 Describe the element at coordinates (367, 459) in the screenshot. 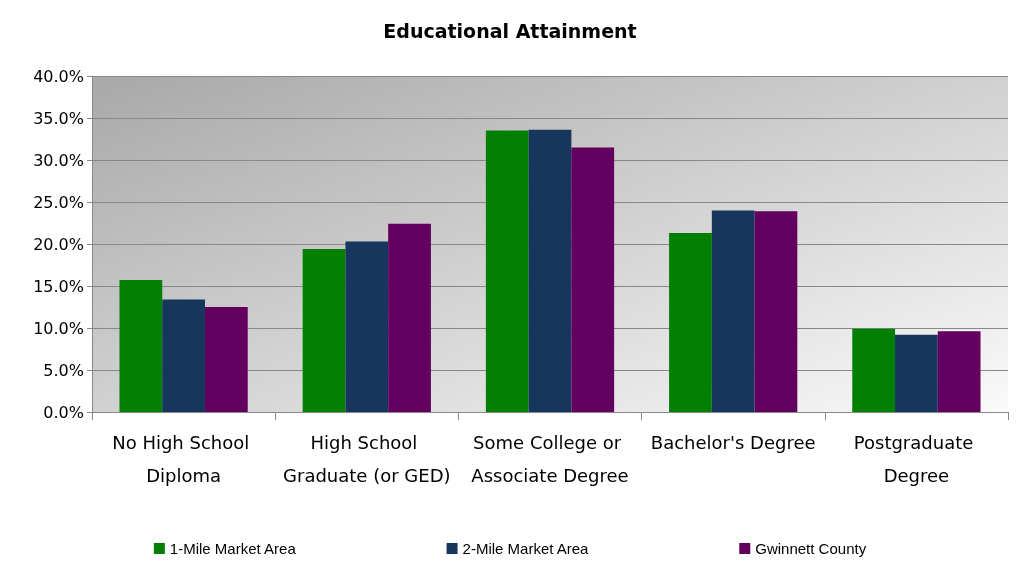

I see `x-tick-label: High School Graduate (or GED)` at that location.